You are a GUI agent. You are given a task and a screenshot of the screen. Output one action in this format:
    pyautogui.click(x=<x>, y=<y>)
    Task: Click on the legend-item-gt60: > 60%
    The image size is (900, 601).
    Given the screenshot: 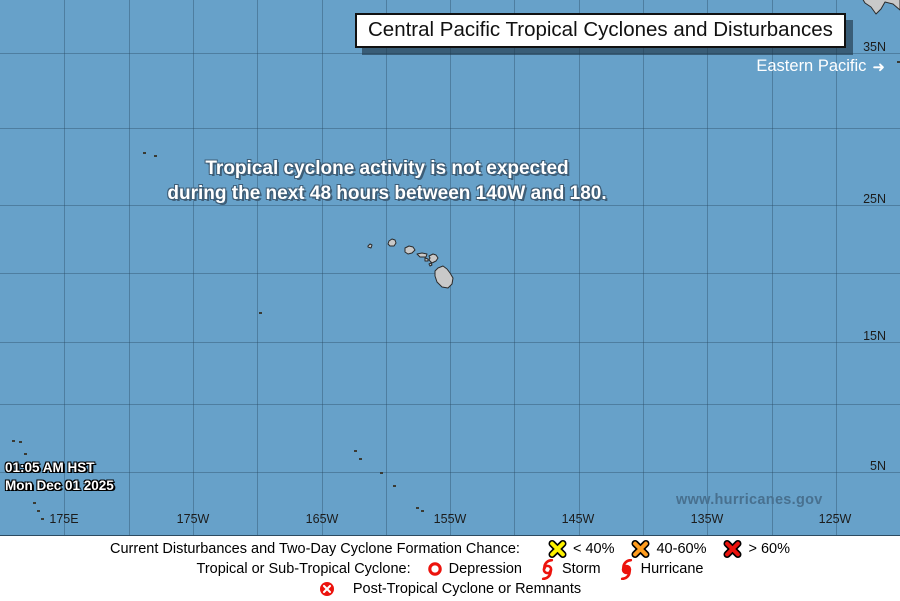 What is the action you would take?
    pyautogui.click(x=756, y=549)
    